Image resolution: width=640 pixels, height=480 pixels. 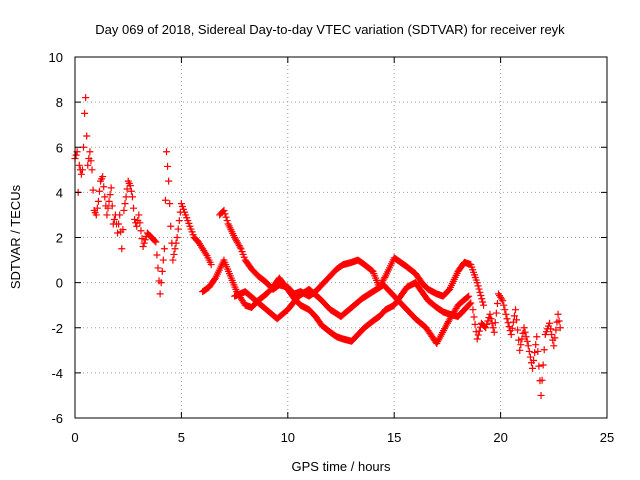 I want to click on y-tick-label: -2, so click(x=57, y=328).